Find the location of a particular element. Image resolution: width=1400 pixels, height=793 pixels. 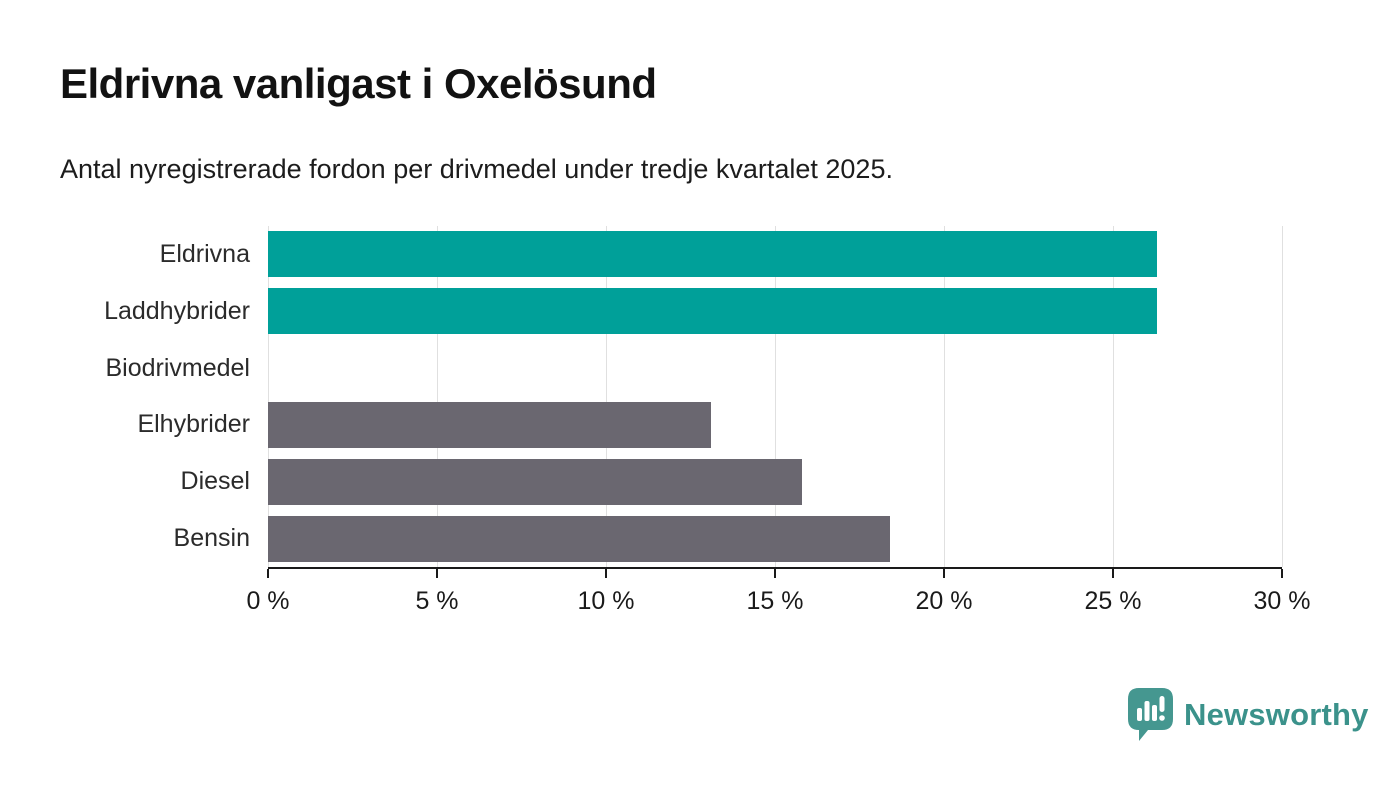

category-label-bensin: Bensin is located at coordinates (211, 538).